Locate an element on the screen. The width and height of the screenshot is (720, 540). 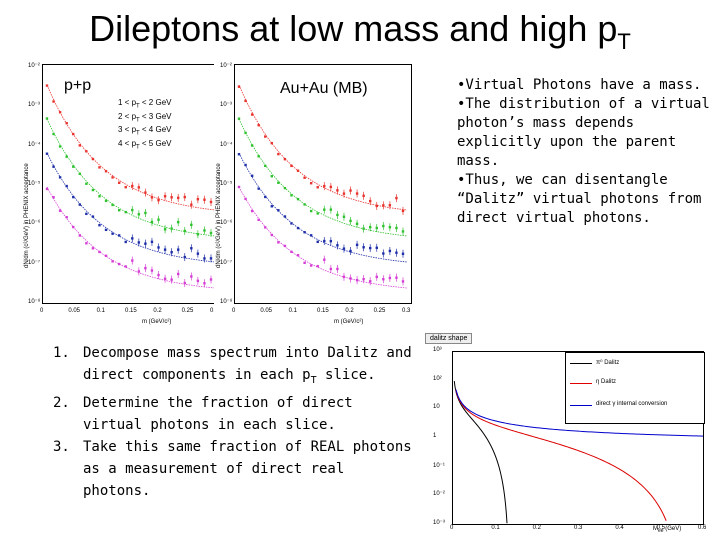
slide-title: Dileptons at low mass and high pT is located at coordinates (360, 31).